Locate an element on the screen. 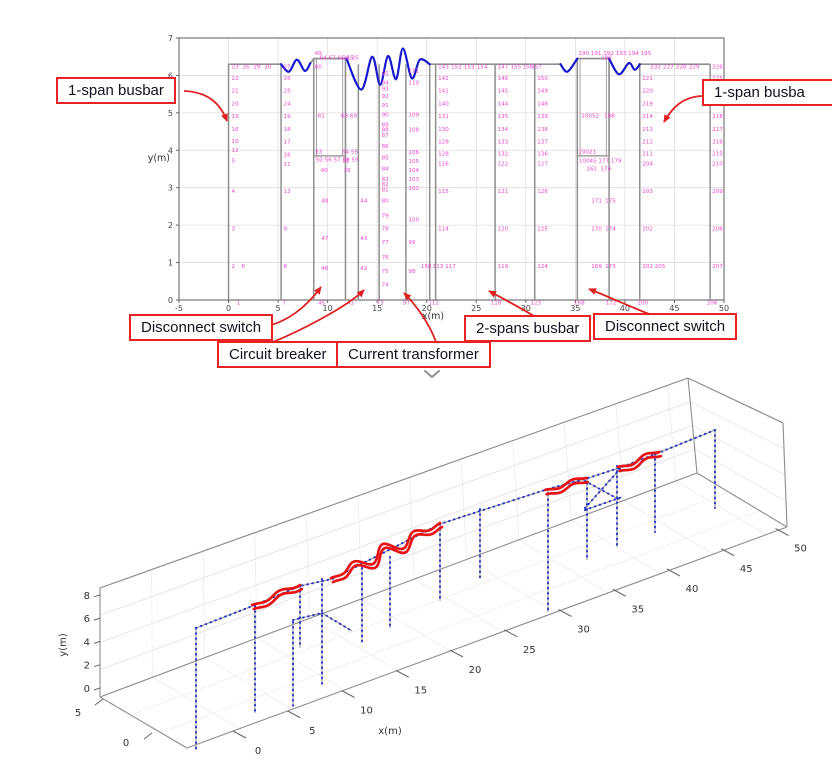 The width and height of the screenshot is (832, 761). svg-text: 7 is located at coordinates (284, 304).